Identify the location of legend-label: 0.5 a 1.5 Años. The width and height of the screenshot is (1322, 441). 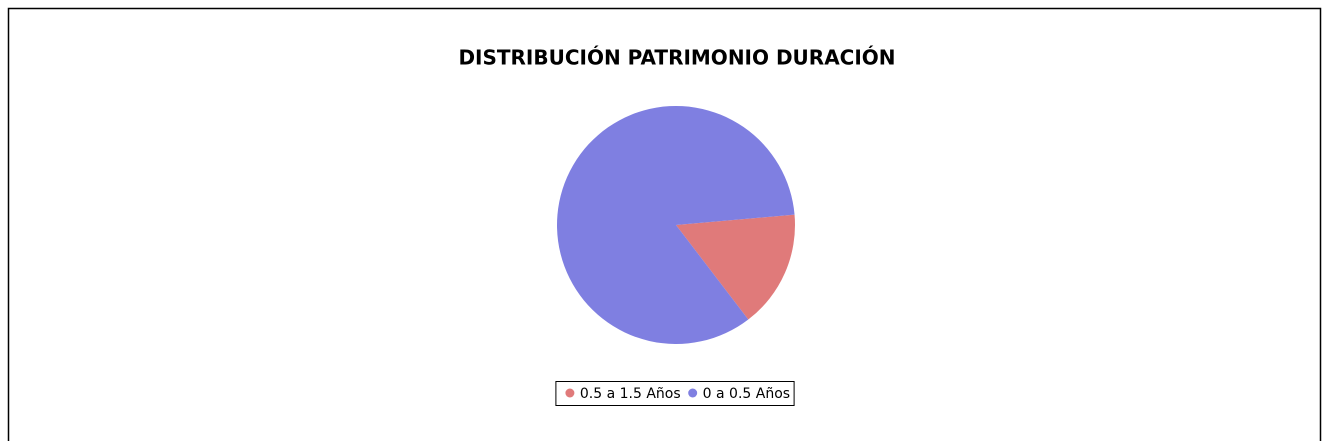
(630, 394).